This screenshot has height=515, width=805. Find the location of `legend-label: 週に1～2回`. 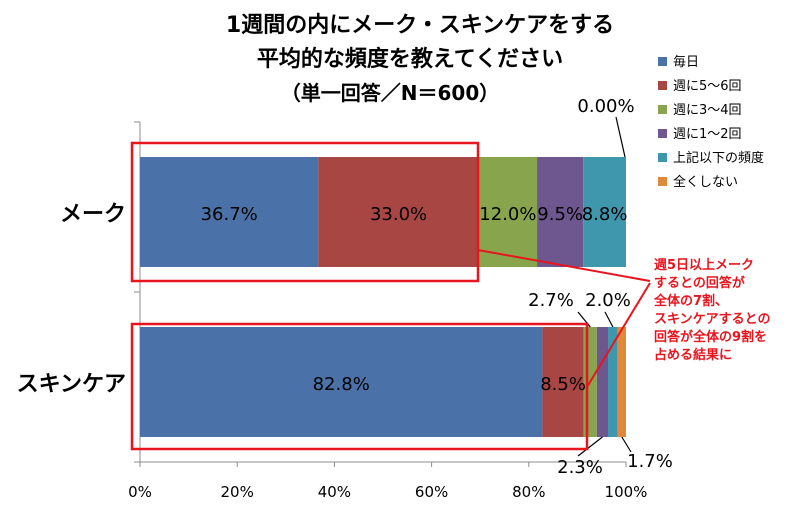

legend-label: 週に1～2回 is located at coordinates (707, 134).